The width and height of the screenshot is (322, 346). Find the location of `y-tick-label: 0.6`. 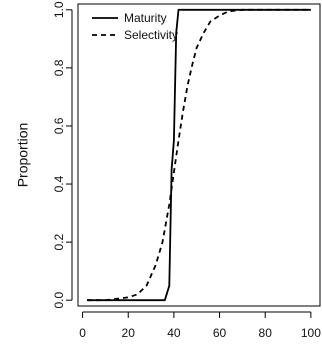

y-tick-label: 0.6 is located at coordinates (59, 125).